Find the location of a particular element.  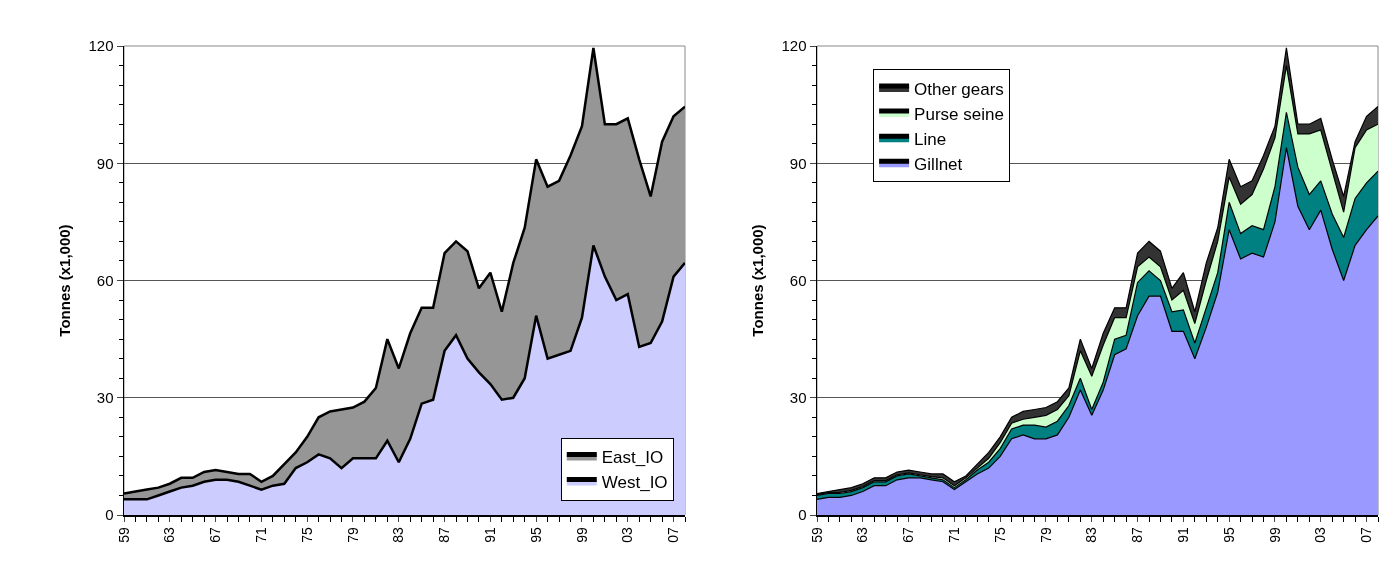

legend-label: West_IO is located at coordinates (634, 483).